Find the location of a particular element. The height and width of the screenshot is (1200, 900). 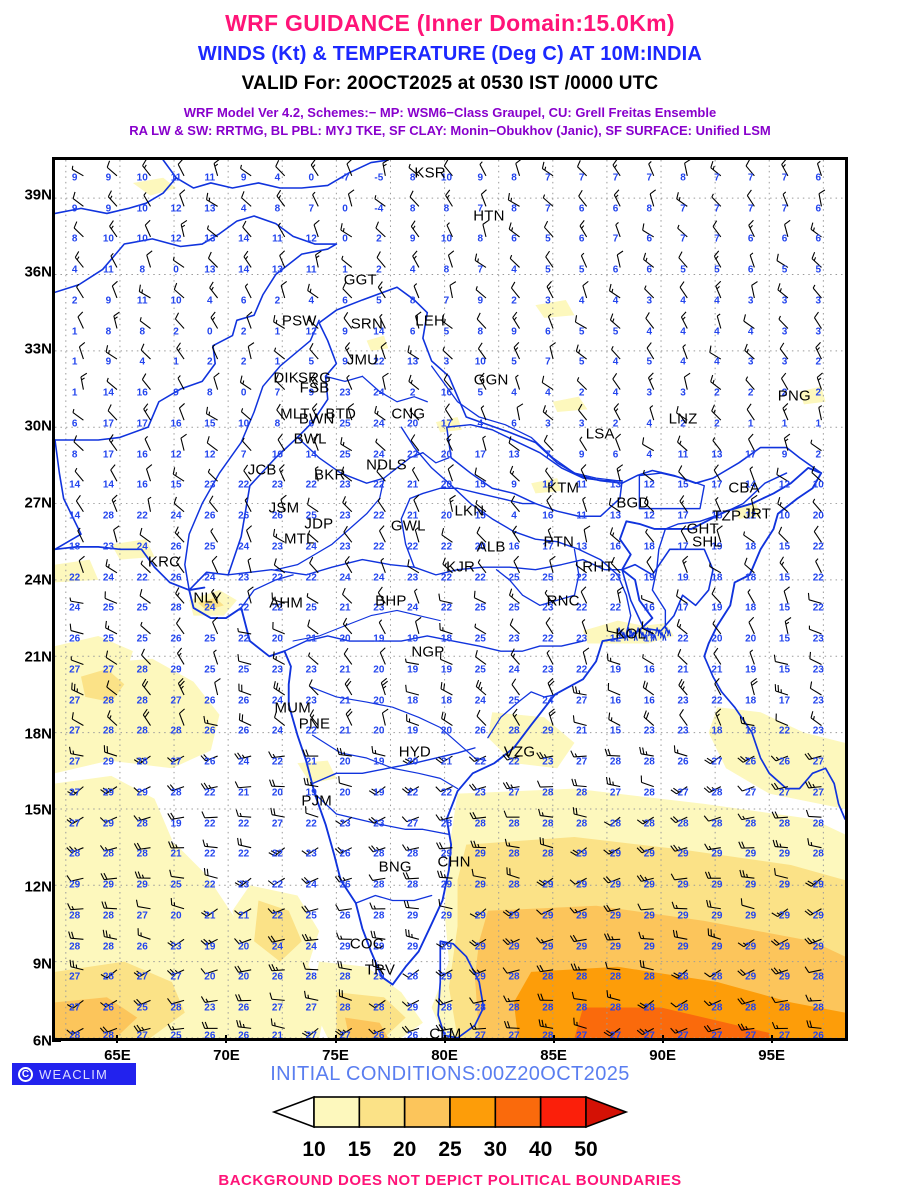

longitude-tick-85E: 85E is located at coordinates (553, 1055).